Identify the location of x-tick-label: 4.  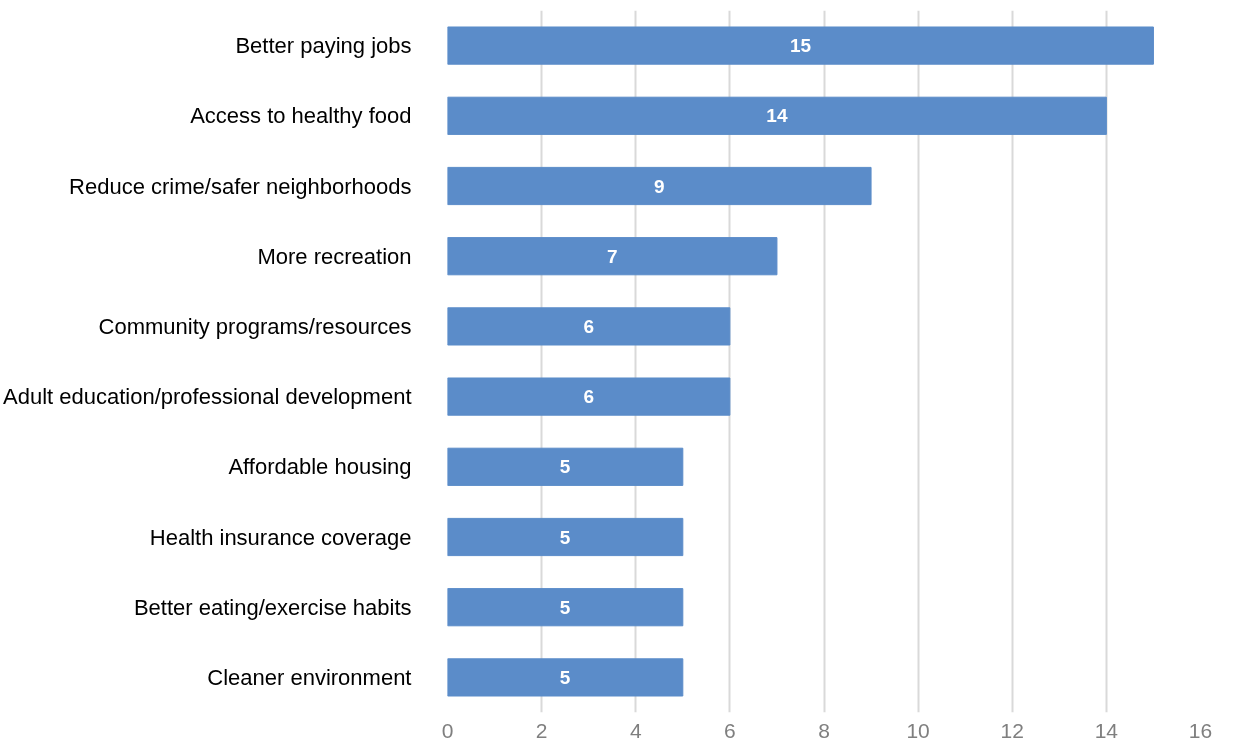
(635, 730).